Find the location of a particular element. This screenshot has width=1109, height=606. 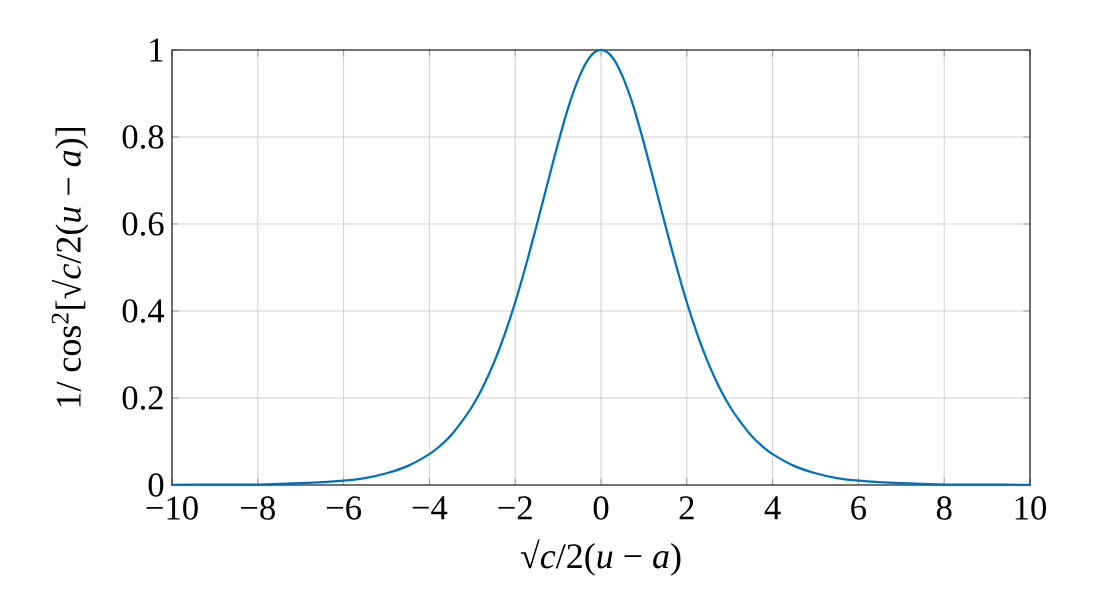

x-tick-label: −8 is located at coordinates (258, 508).